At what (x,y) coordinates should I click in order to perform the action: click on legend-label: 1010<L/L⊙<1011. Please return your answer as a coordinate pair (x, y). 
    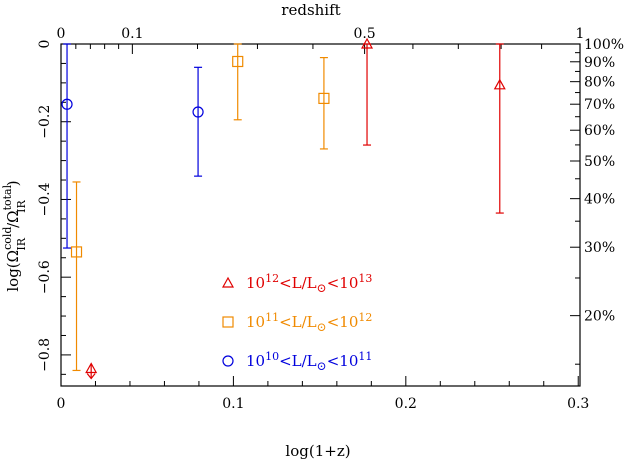
    Looking at the image, I should click on (309, 361).